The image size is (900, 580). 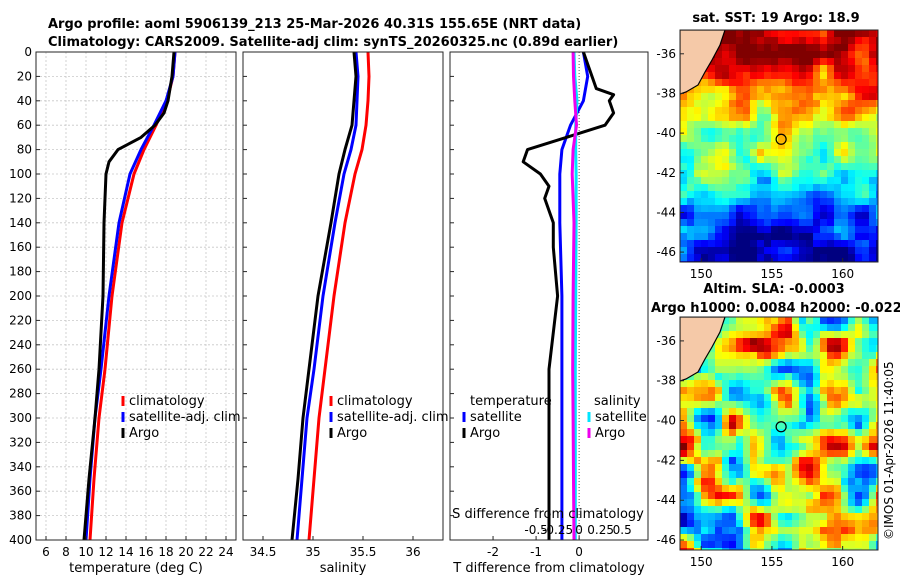 I want to click on series-line-temperature-satellite, so click(x=574, y=296).